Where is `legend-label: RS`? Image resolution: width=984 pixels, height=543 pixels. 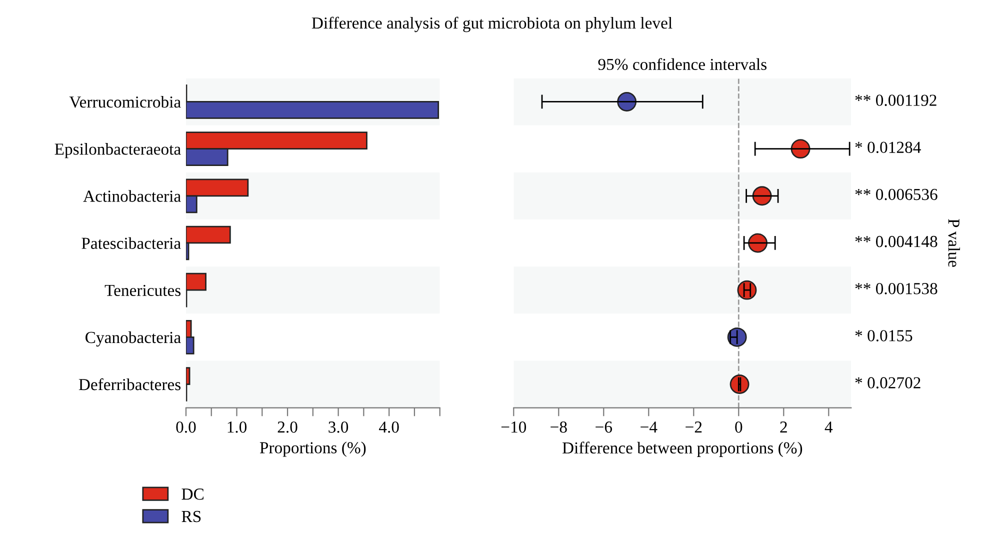
legend-label: RS is located at coordinates (191, 516).